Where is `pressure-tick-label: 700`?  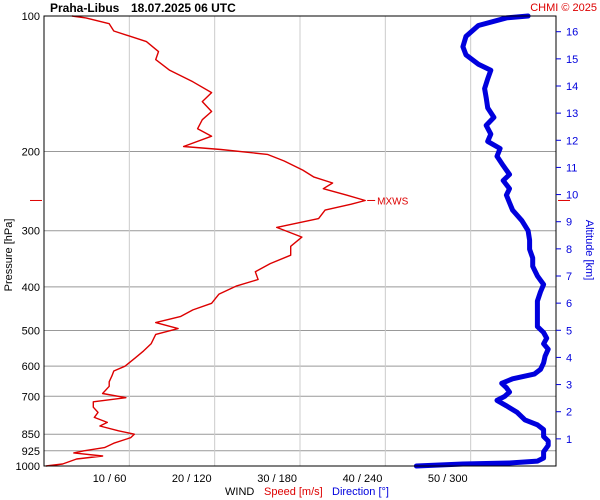 pressure-tick-label: 700 is located at coordinates (31, 397).